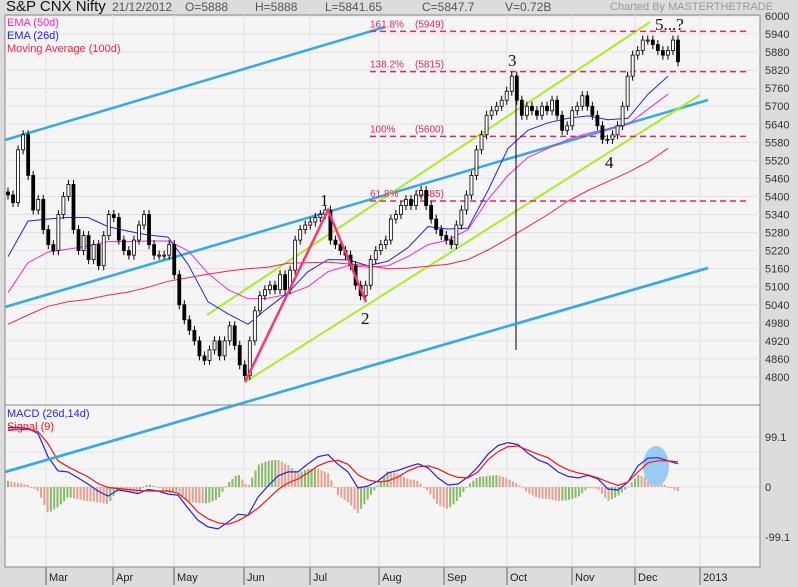 This screenshot has width=798, height=587. Describe the element at coordinates (187, 578) in the screenshot. I see `x-tick-label: May` at that location.